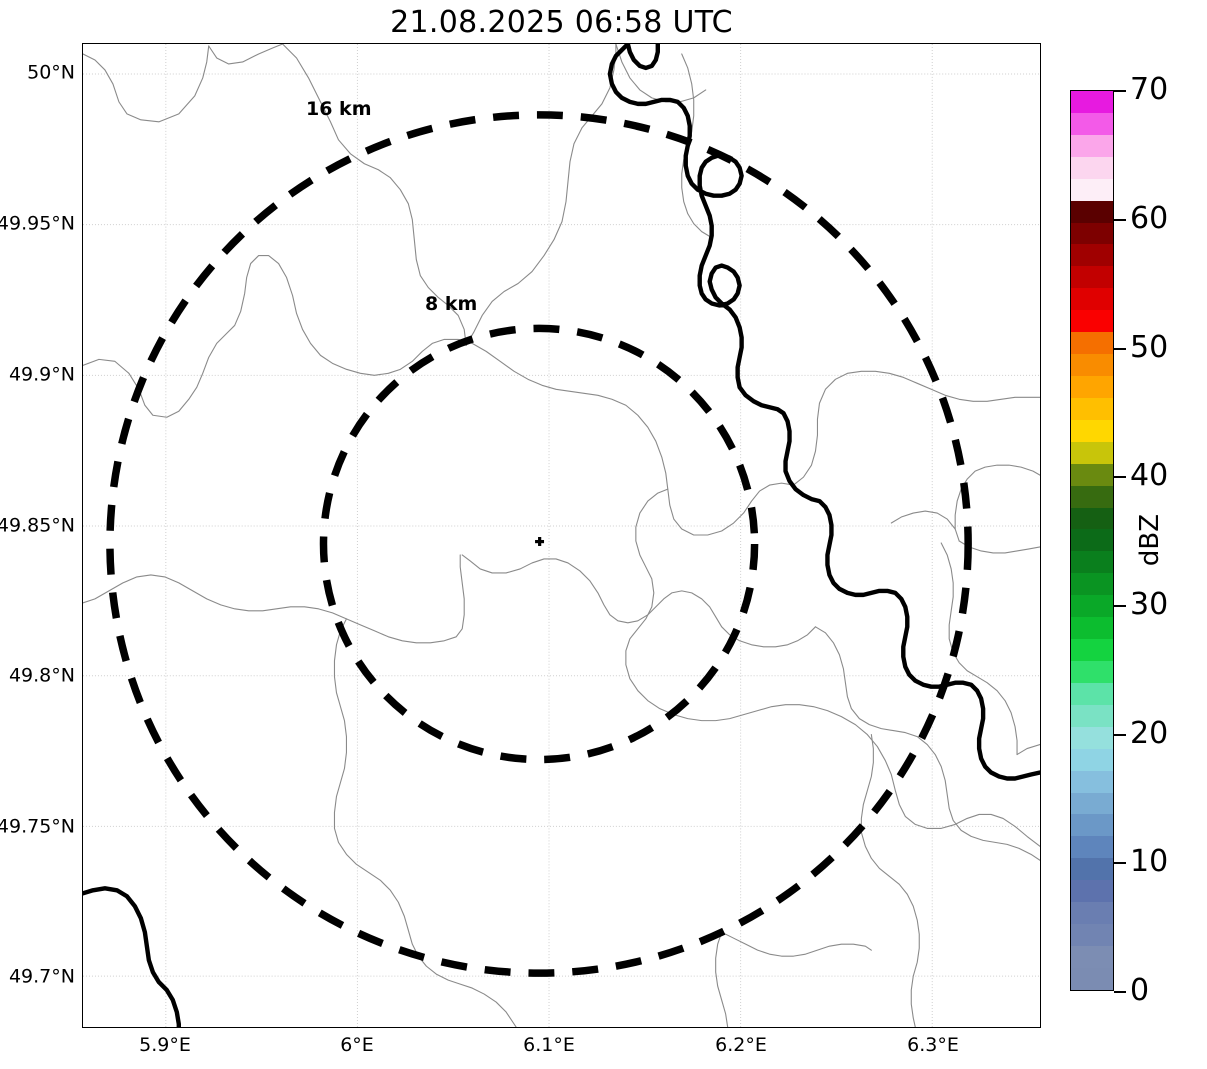  Describe the element at coordinates (37, 826) in the screenshot. I see `y-tick-label-5: 49.75°N` at that location.